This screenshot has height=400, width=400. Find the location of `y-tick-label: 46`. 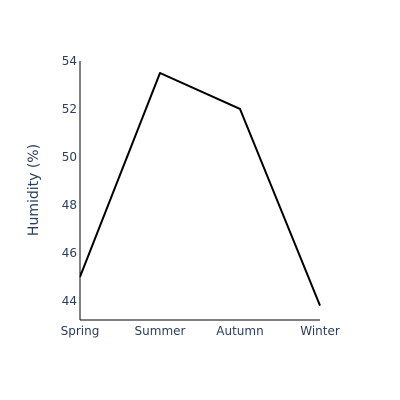

y-tick-label: 46 is located at coordinates (69, 253).